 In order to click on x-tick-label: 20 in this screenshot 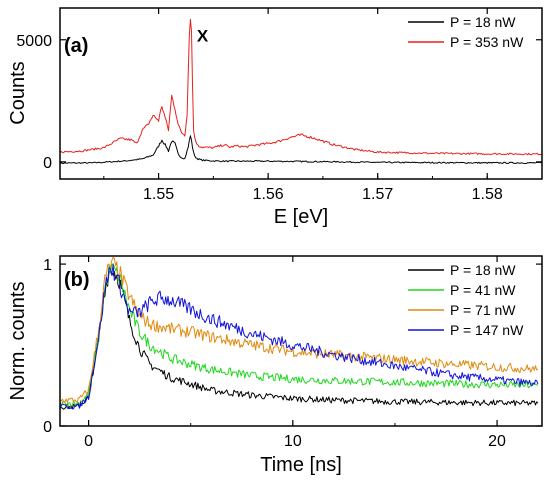, I will do `click(497, 441)`.